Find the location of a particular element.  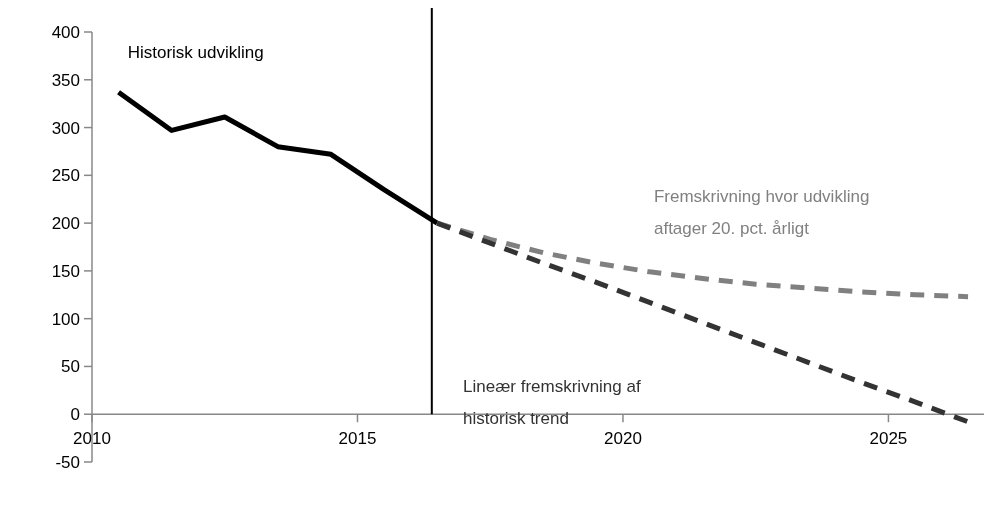

x-tick-label: 2015 is located at coordinates (357, 439).